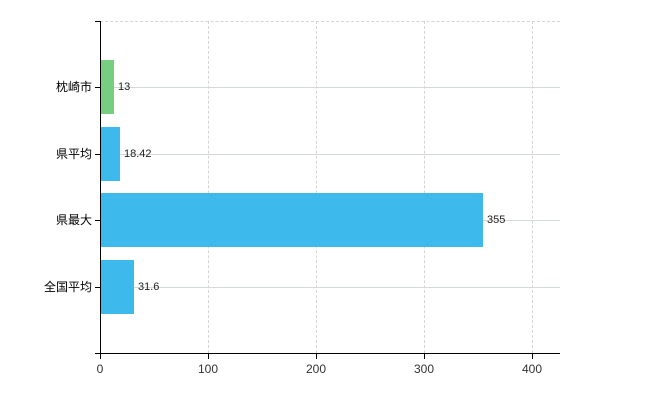 This screenshot has height=400, width=650. I want to click on category-label: 県平均, so click(73, 154).